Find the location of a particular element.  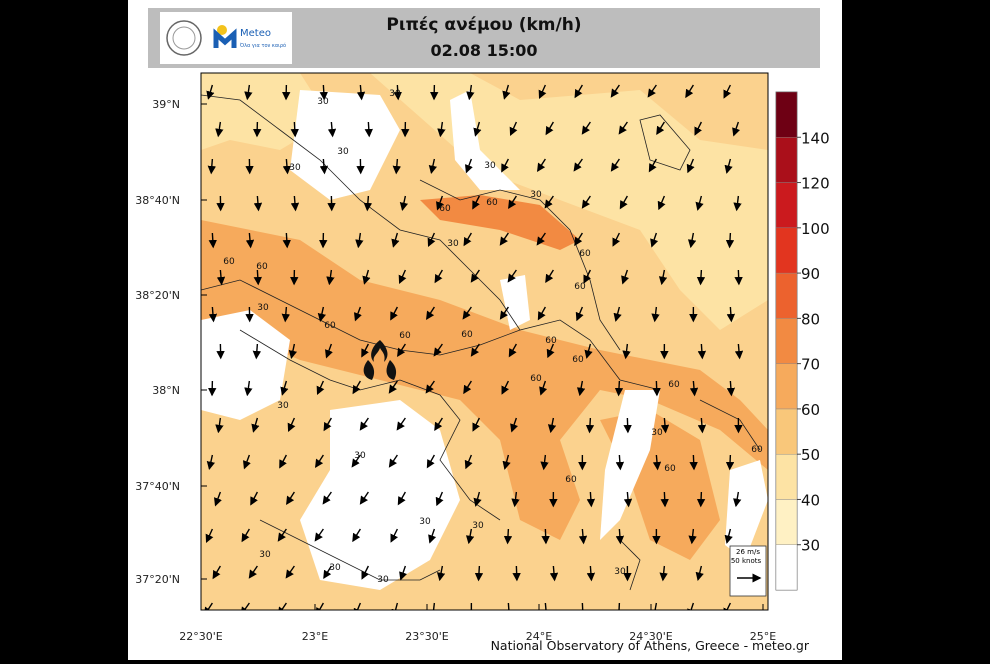

colorbar-label: 140 is located at coordinates (815, 138).